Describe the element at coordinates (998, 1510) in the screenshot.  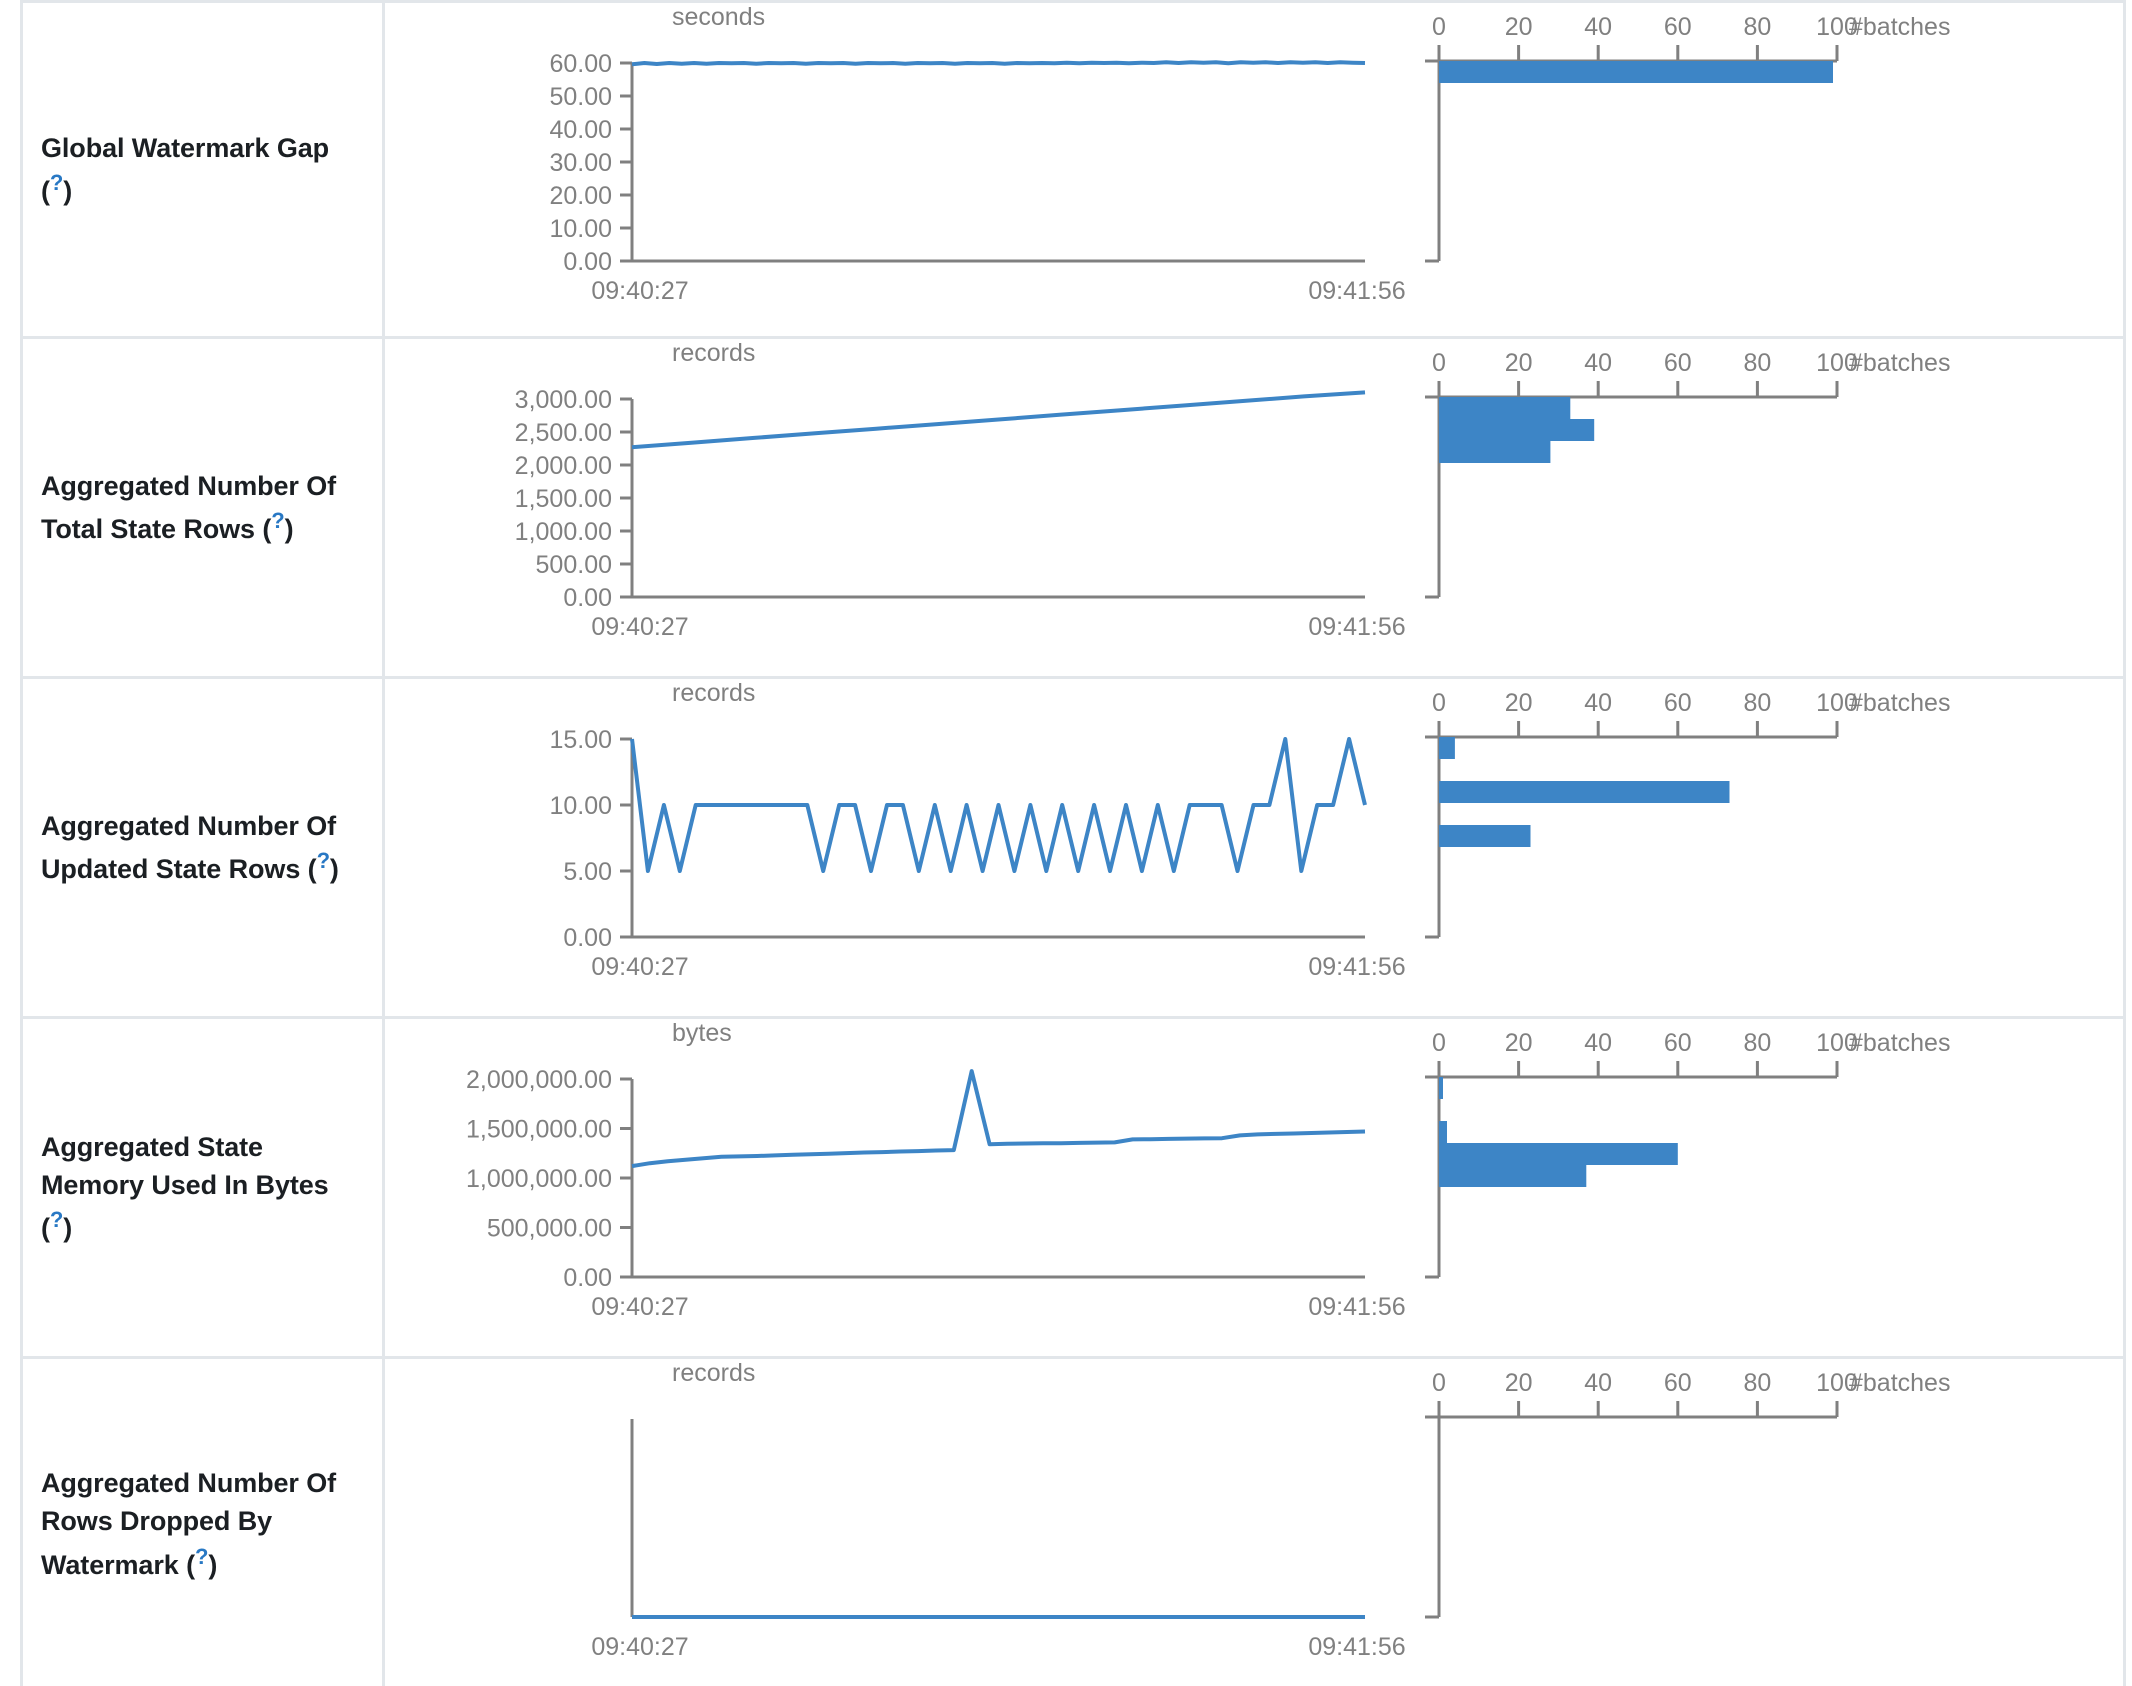
I see `timeline-line-chart-aggregated-number-of-rows-dropped-by-watermark: records 09:40:27 09:41:56` at that location.